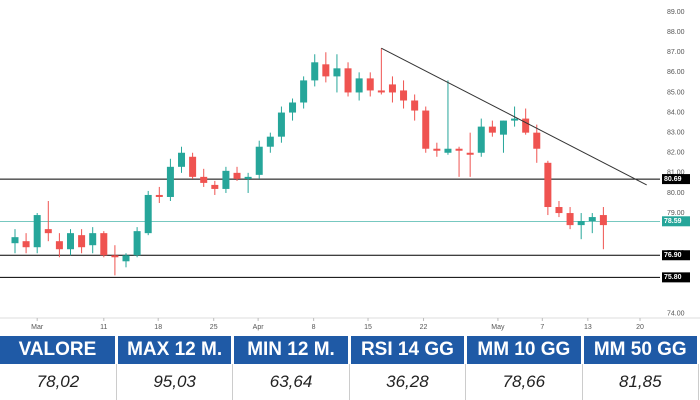  Describe the element at coordinates (676, 193) in the screenshot. I see `y-tick-label: 80.00` at that location.